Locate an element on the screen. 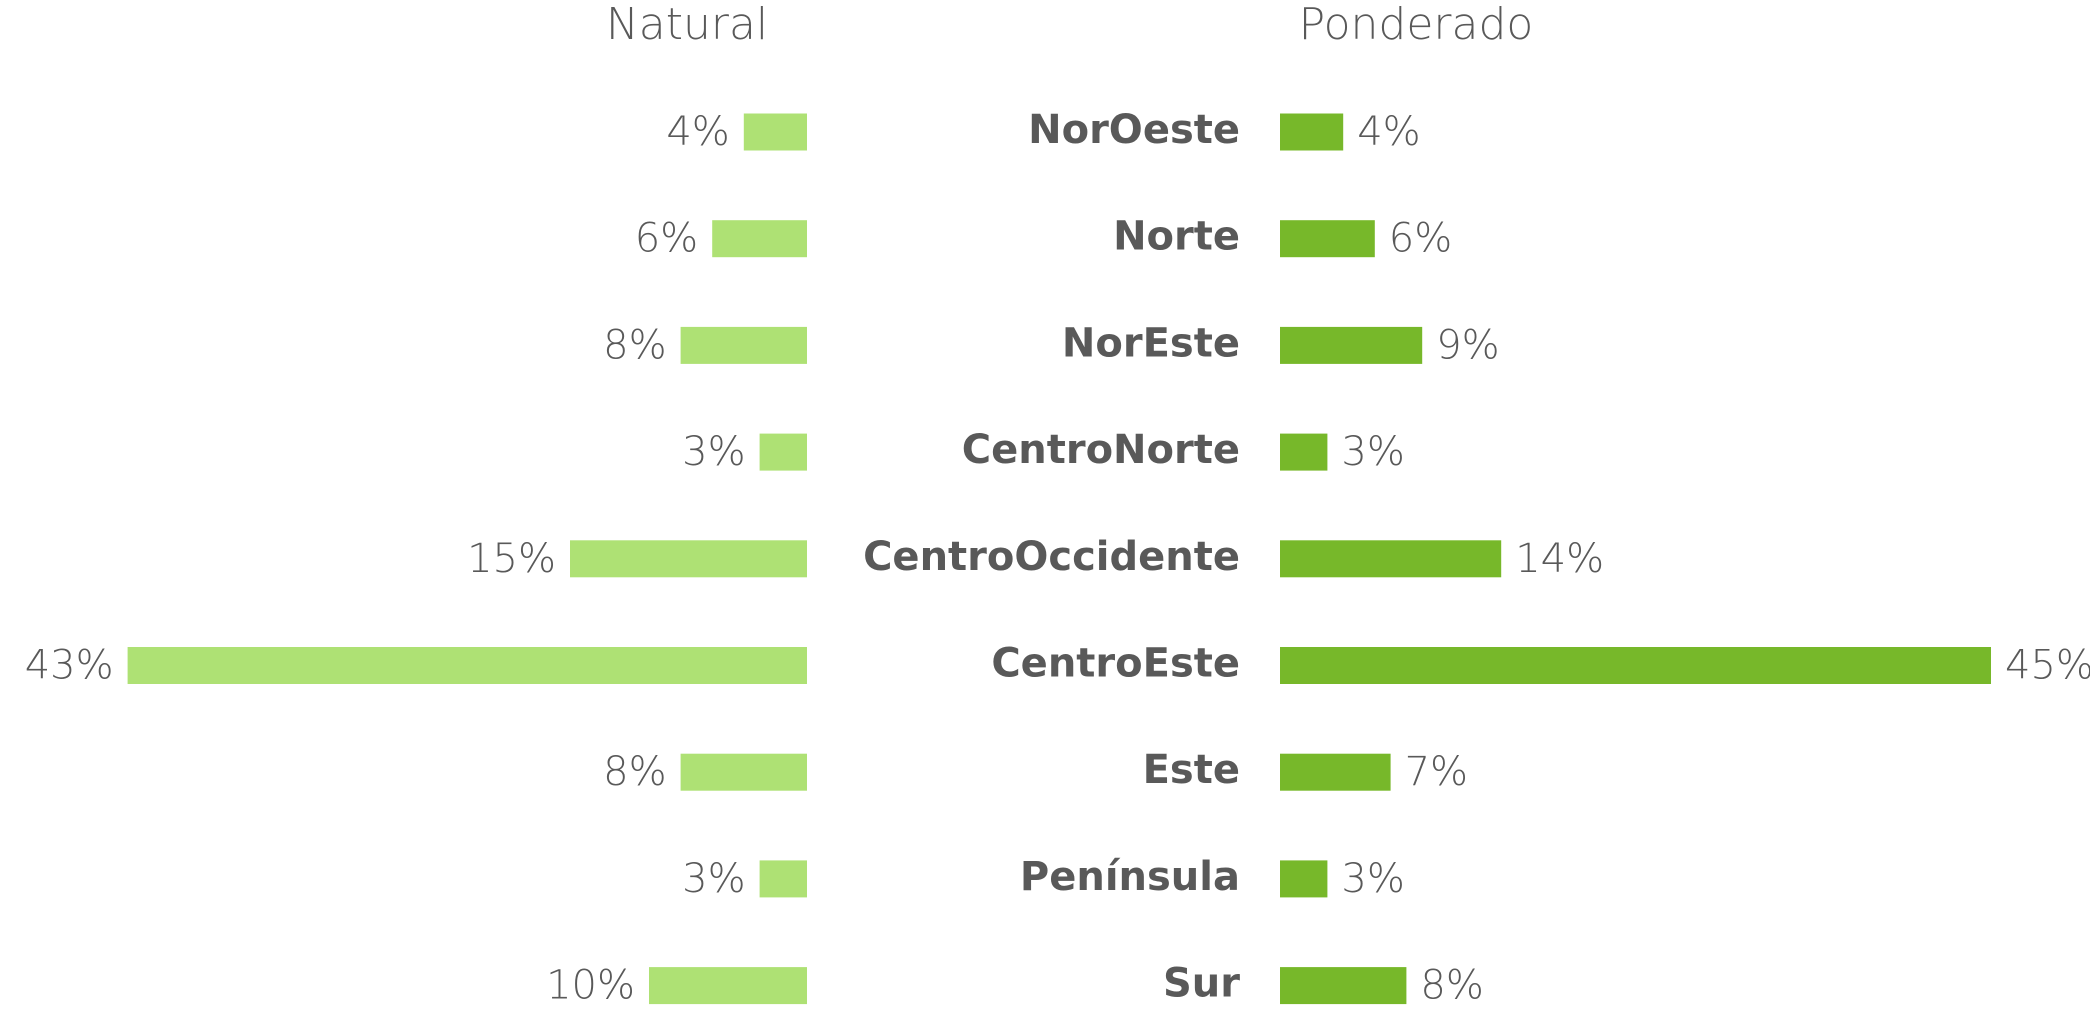 This screenshot has height=1009, width=2090. category-label: Este is located at coordinates (1191, 770).